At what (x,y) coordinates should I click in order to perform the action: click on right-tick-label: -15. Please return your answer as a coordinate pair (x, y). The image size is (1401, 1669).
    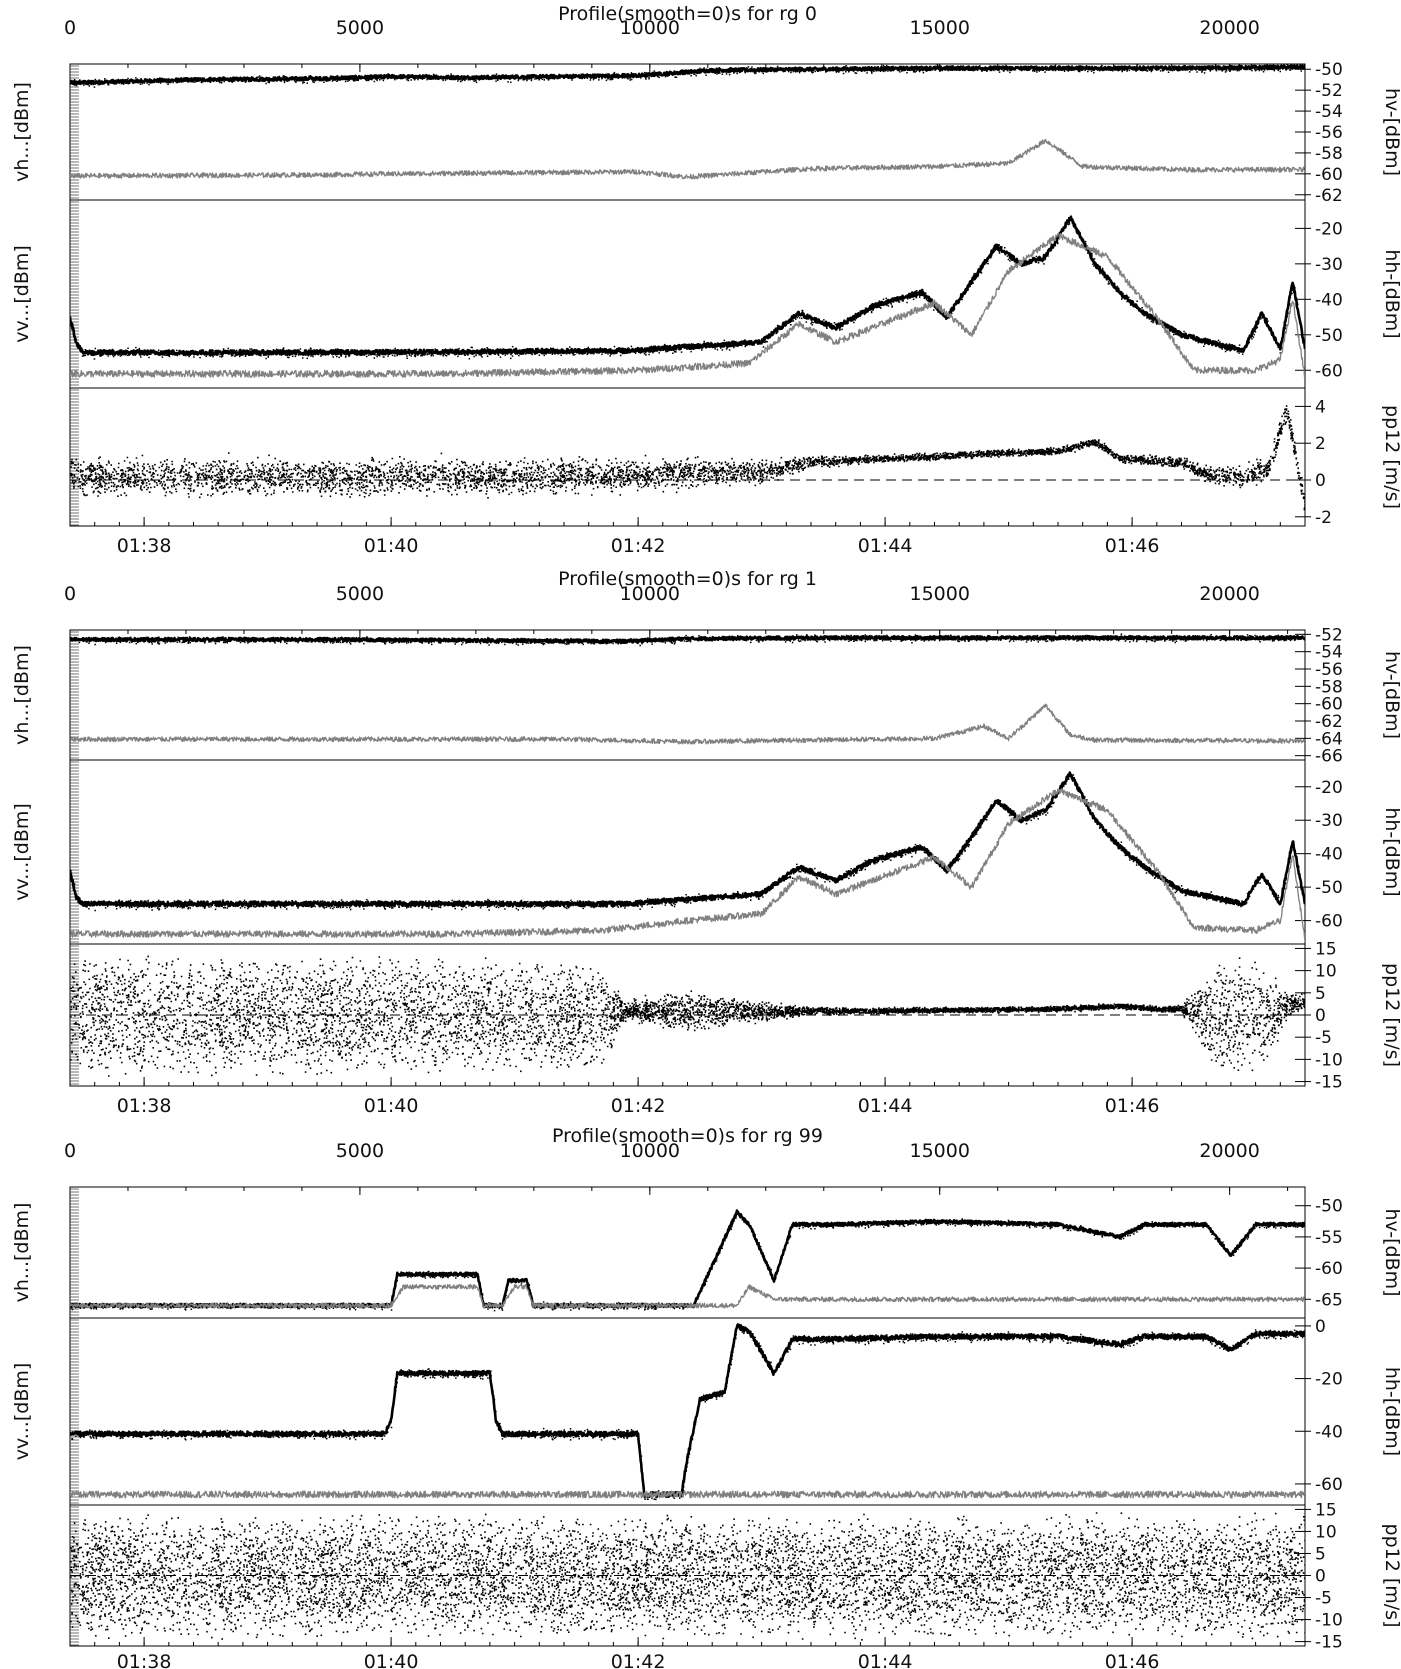
    Looking at the image, I should click on (1329, 1083).